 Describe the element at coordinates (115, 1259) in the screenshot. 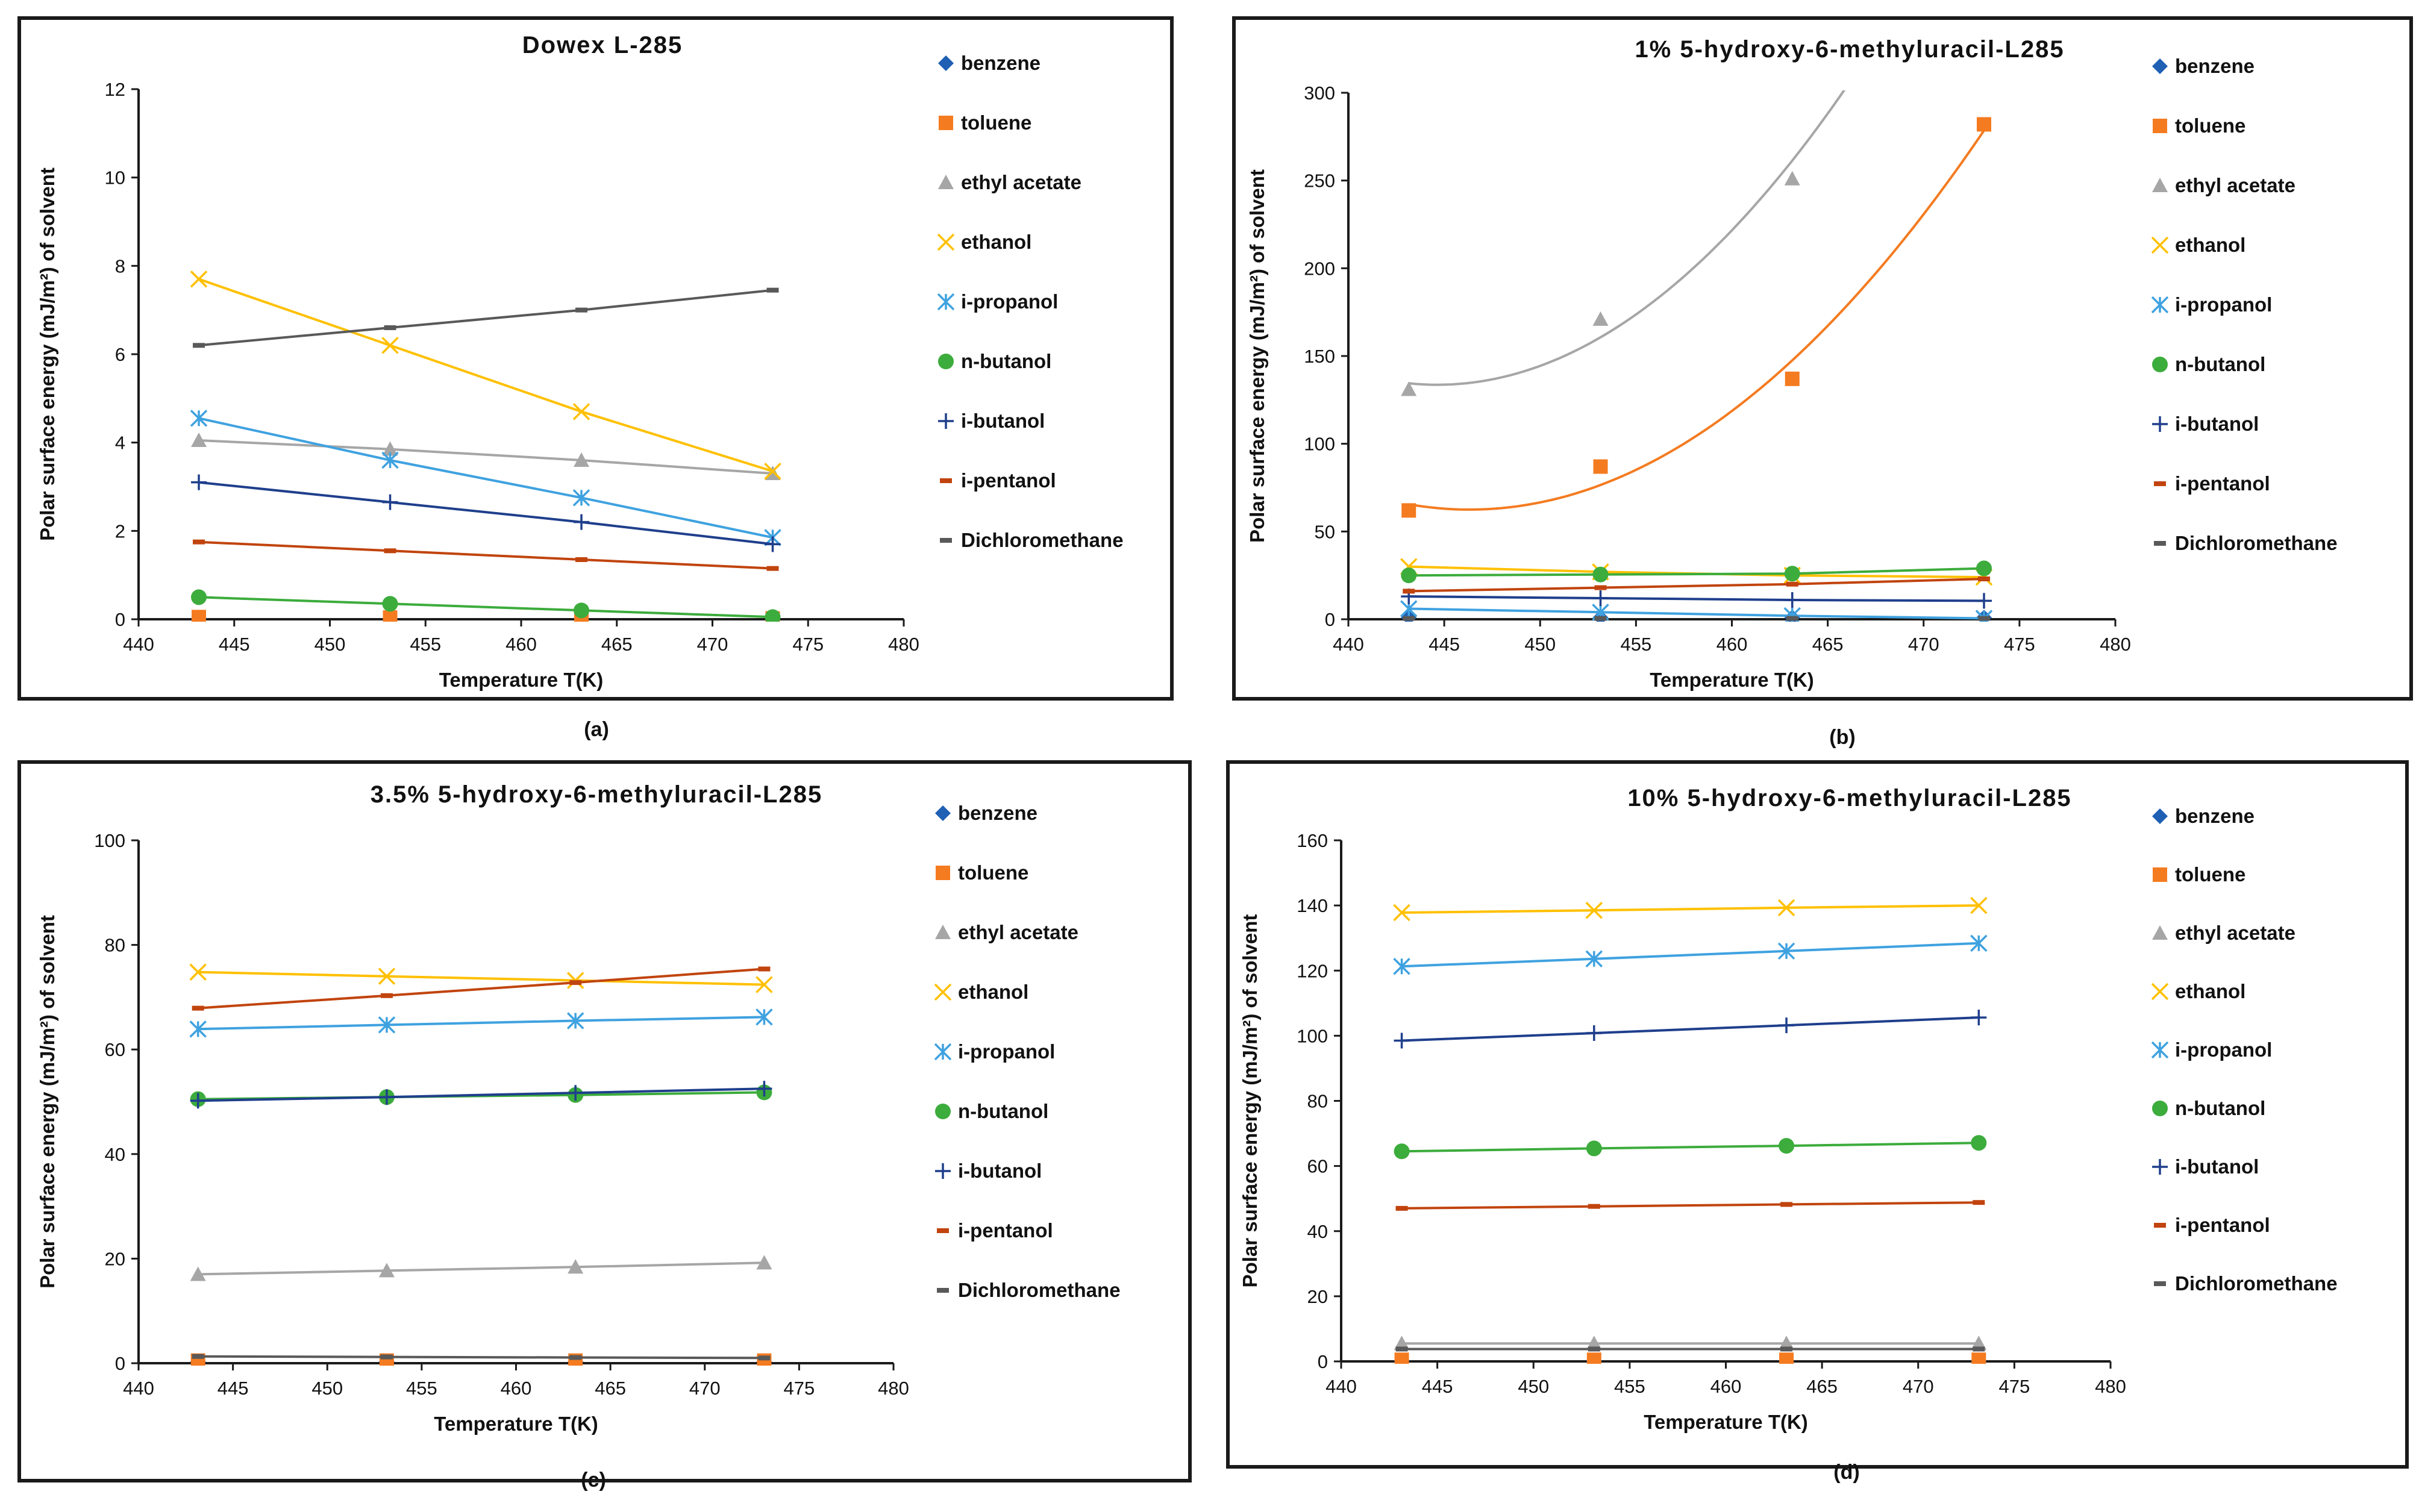

I see `chart-c-y-tick-label: 20` at that location.